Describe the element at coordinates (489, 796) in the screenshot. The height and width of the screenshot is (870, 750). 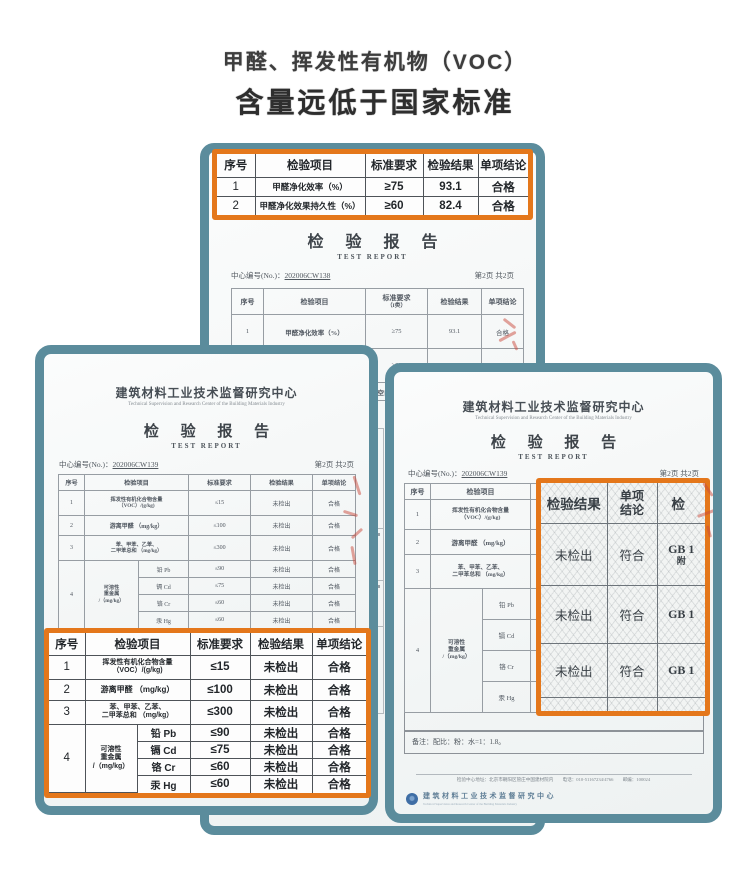
I see `footer-org-name: 建筑材料工业技术监督研究中心` at that location.